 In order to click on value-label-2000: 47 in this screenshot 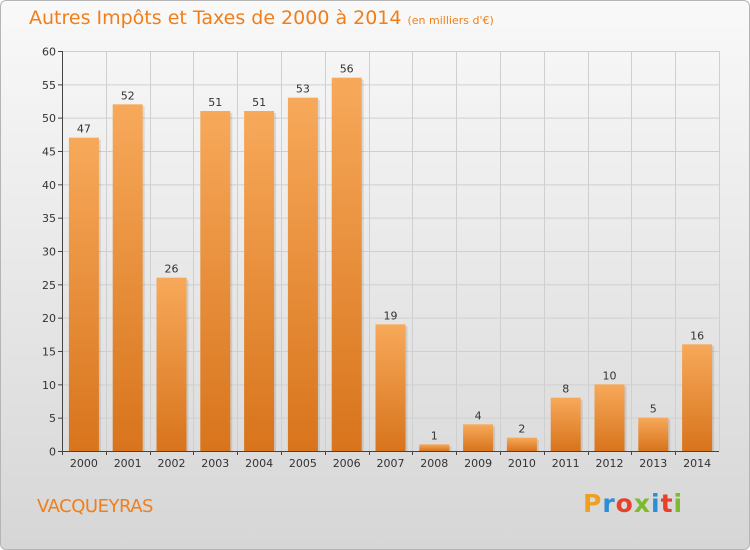, I will do `click(84, 129)`.